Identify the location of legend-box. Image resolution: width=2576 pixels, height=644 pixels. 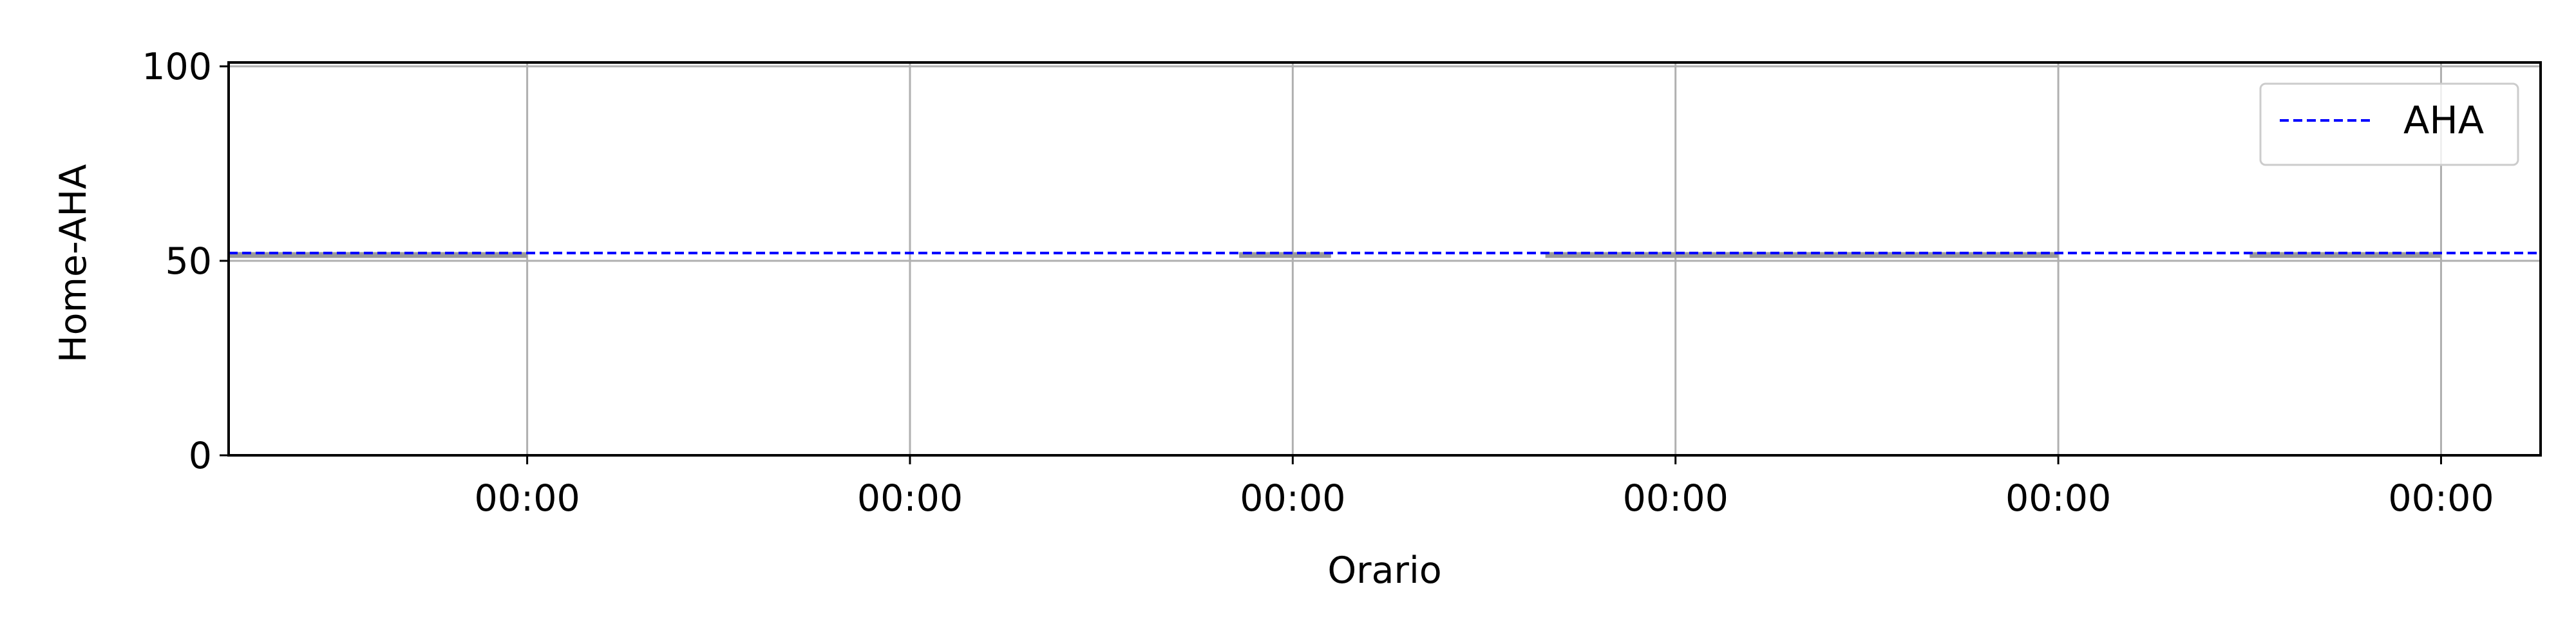
(2389, 124).